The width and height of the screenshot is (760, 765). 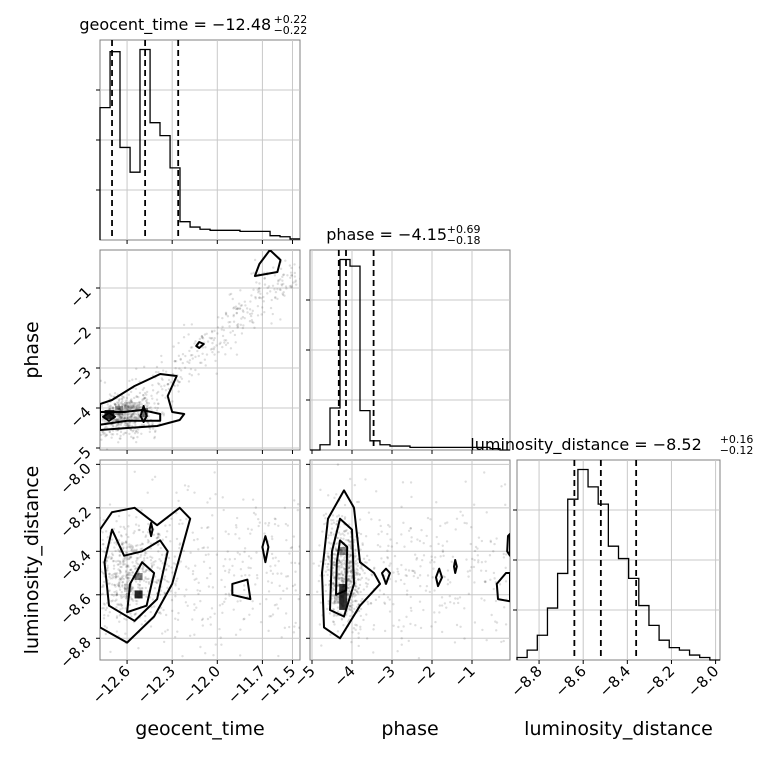 What do you see at coordinates (138, 594) in the screenshot?
I see `density-cell` at bounding box center [138, 594].